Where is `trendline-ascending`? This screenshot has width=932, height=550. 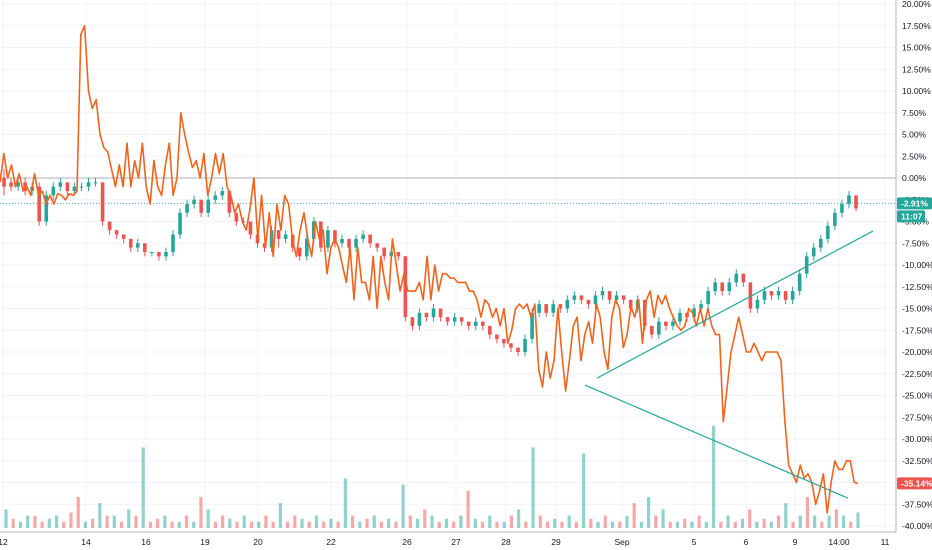 trendline-ascending is located at coordinates (735, 304).